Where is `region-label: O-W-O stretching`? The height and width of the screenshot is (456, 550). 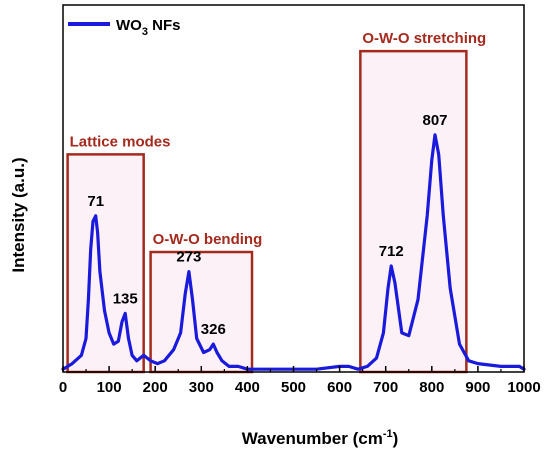
region-label: O-W-O stretching is located at coordinates (424, 38).